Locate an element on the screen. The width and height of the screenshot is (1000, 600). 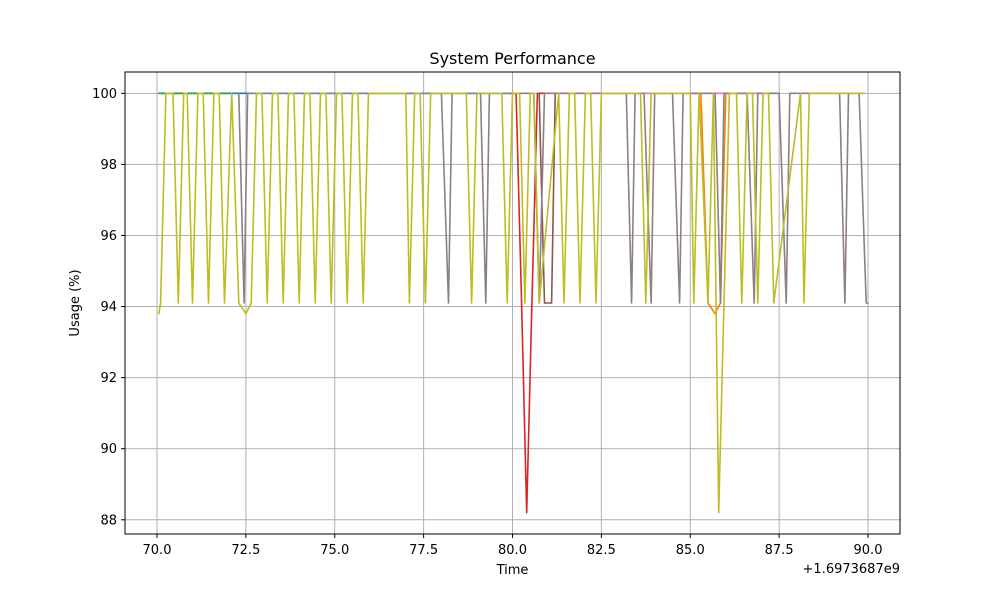
x-tick-label: 90.0 is located at coordinates (868, 550).